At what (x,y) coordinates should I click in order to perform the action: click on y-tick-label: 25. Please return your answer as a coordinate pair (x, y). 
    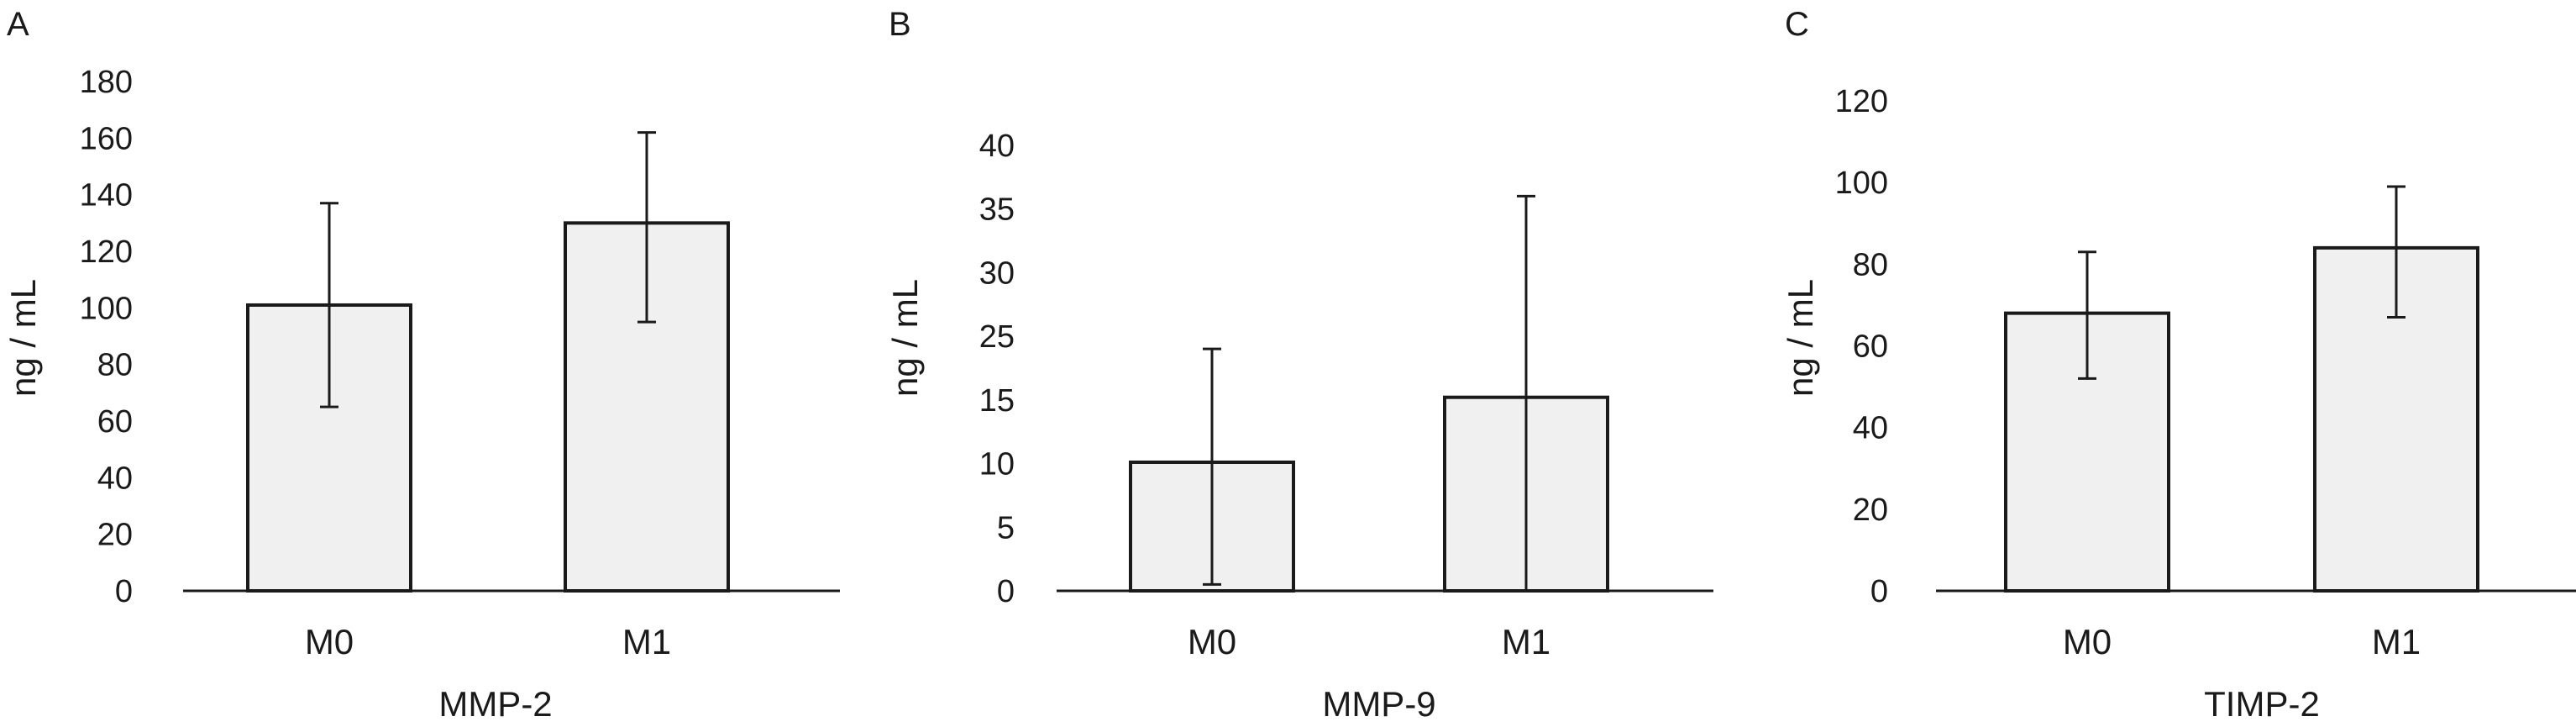
    Looking at the image, I should click on (997, 337).